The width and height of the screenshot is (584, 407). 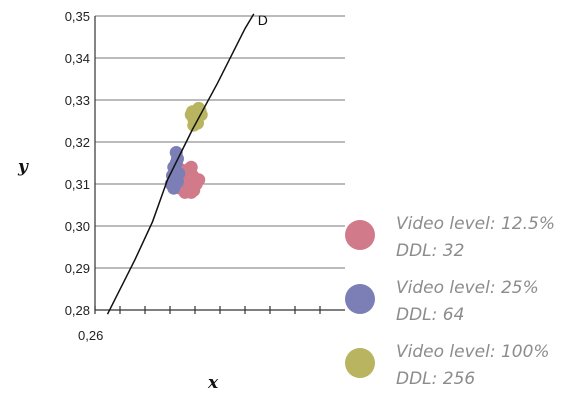 I want to click on legend-label: Video level: 25%, so click(x=467, y=288).